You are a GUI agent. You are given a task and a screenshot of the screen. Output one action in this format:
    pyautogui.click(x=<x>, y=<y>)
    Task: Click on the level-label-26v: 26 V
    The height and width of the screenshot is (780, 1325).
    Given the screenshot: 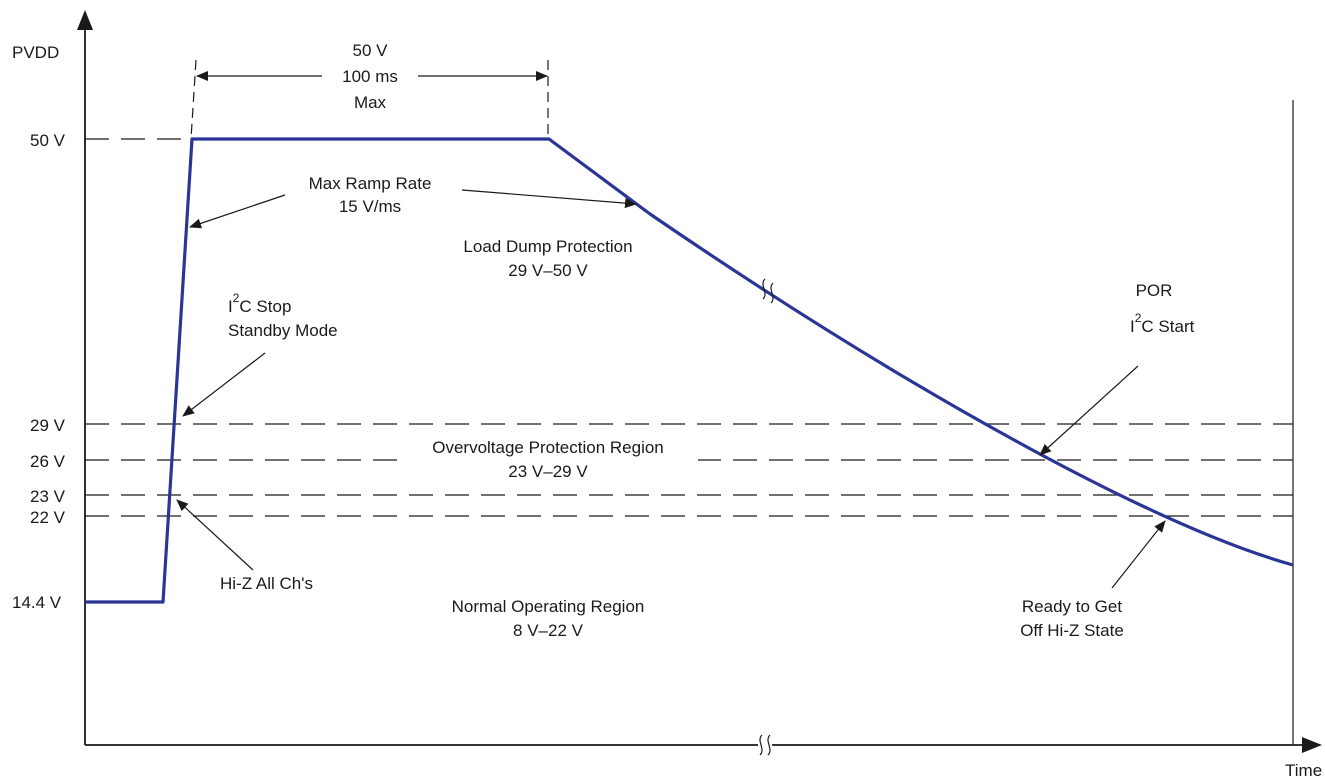 What is the action you would take?
    pyautogui.click(x=48, y=461)
    